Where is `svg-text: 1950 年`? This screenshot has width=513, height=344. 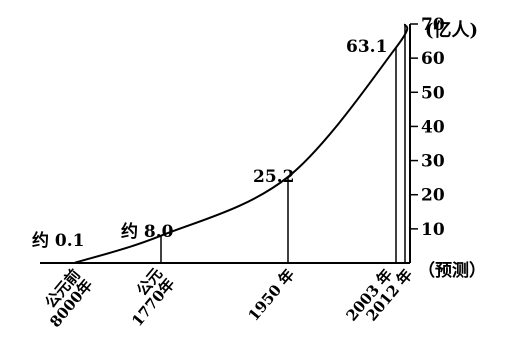
svg-text: 1950 年 is located at coordinates (271, 295).